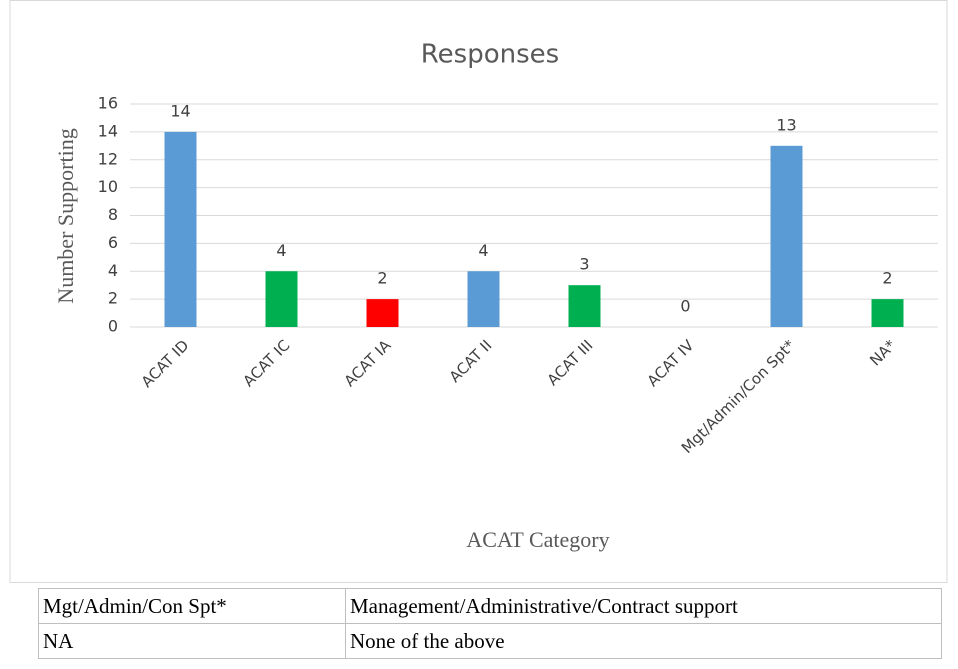 The image size is (958, 669). I want to click on data-label: 3, so click(584, 264).